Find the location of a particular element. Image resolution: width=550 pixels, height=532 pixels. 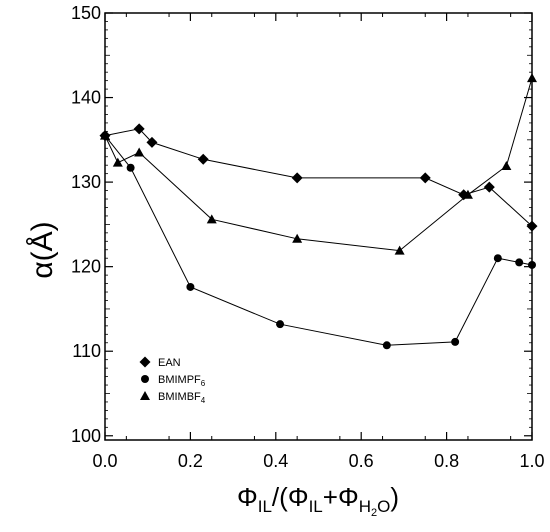

y-tick-label: 110 is located at coordinates (86, 351).